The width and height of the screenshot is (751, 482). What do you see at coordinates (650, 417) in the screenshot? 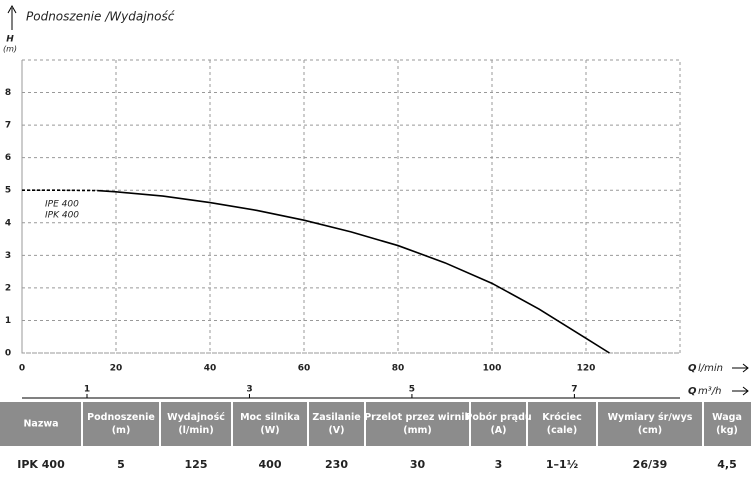
I see `table-header: Wymiary śr/wys` at bounding box center [650, 417].